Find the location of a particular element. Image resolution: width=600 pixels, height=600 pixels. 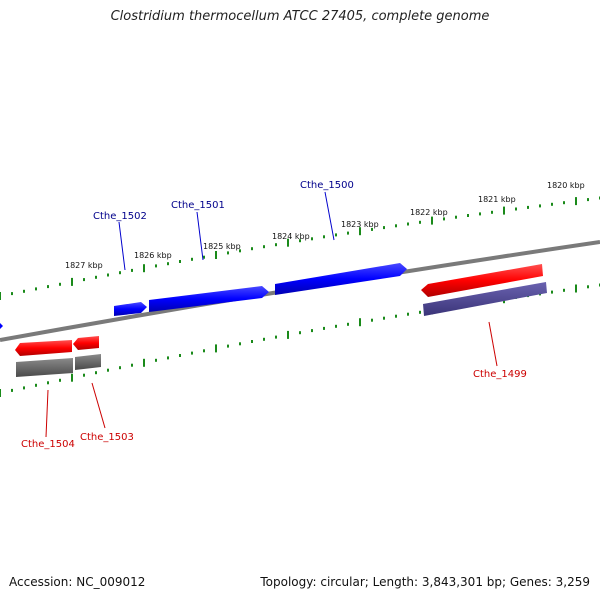

gene-label-cthe-1501: Cthe_1501 is located at coordinates (198, 205).